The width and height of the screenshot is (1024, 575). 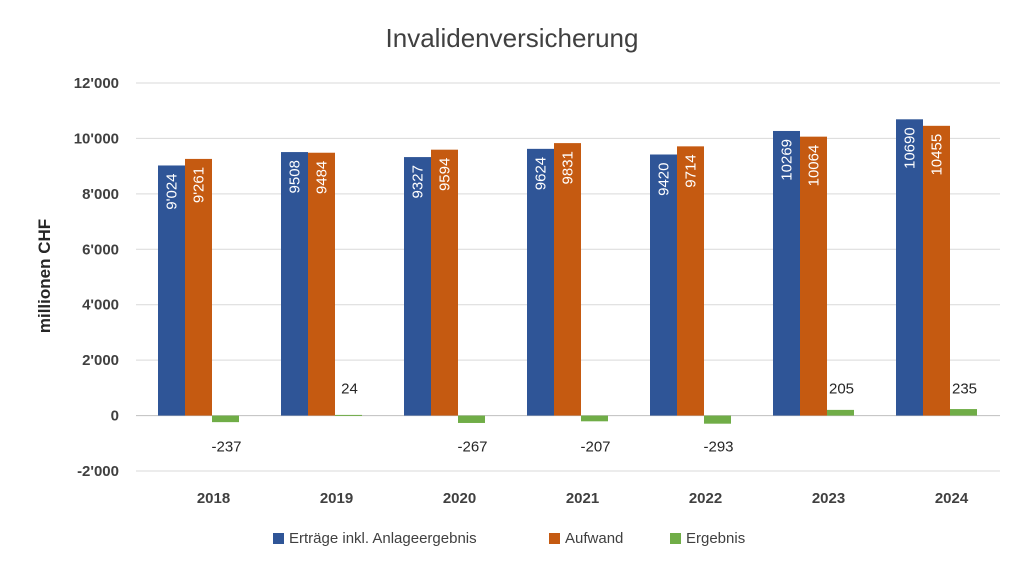 What do you see at coordinates (349, 389) in the screenshot?
I see `data-label: 24` at bounding box center [349, 389].